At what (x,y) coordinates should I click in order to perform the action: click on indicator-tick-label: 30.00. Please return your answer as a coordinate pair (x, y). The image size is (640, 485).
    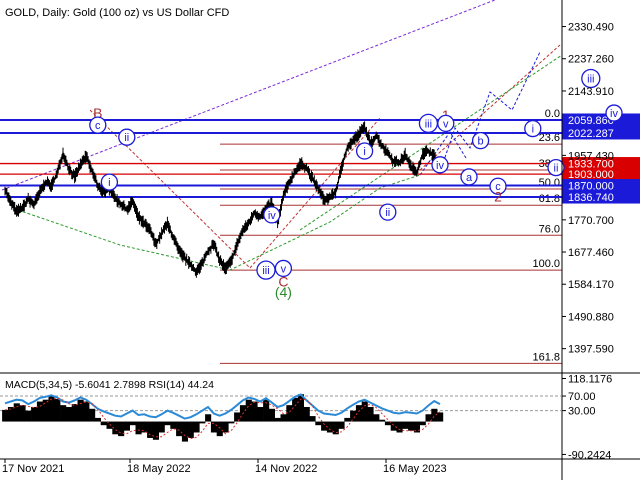
    Looking at the image, I should click on (582, 412).